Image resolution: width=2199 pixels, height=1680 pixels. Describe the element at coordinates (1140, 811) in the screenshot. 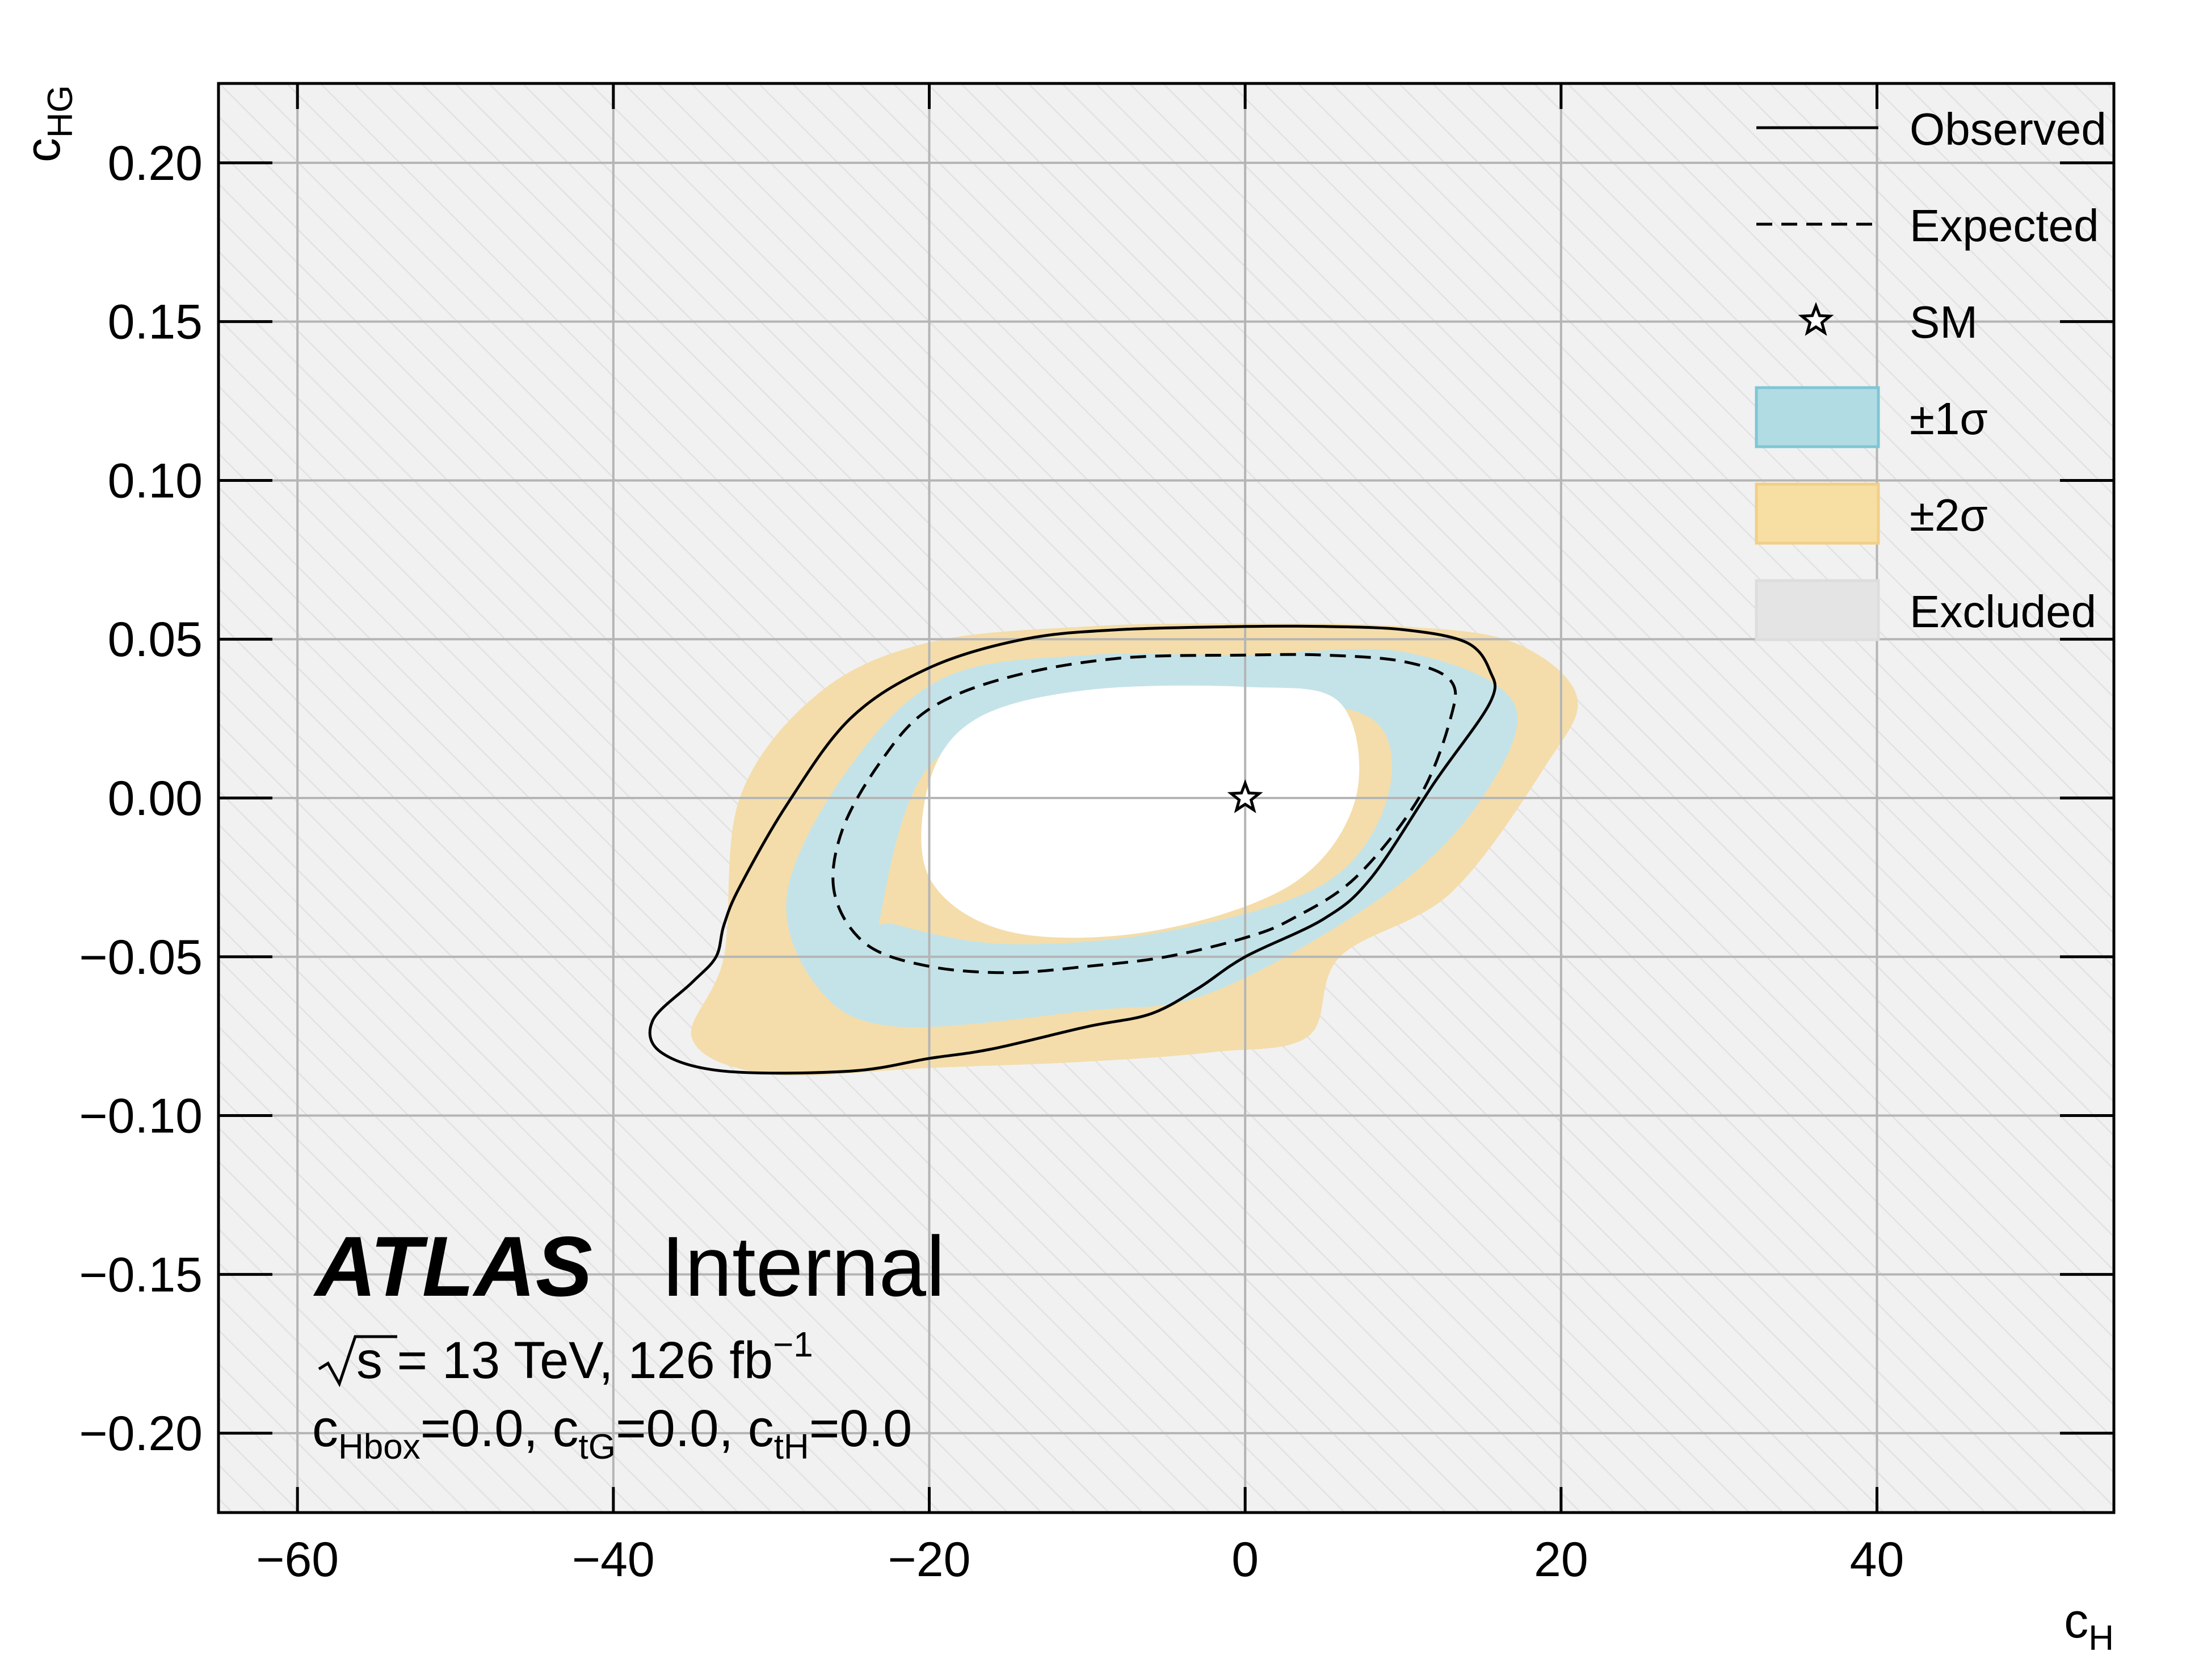

I see `allowed-region` at that location.